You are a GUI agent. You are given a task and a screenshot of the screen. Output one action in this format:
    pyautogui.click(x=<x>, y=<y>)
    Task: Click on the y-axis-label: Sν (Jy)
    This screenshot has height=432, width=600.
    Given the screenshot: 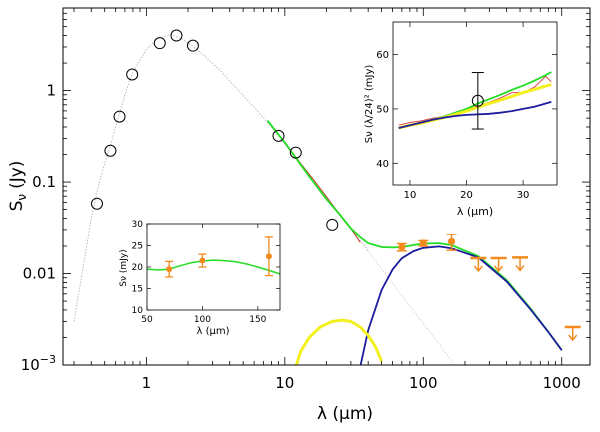 What is the action you would take?
    pyautogui.click(x=18, y=186)
    